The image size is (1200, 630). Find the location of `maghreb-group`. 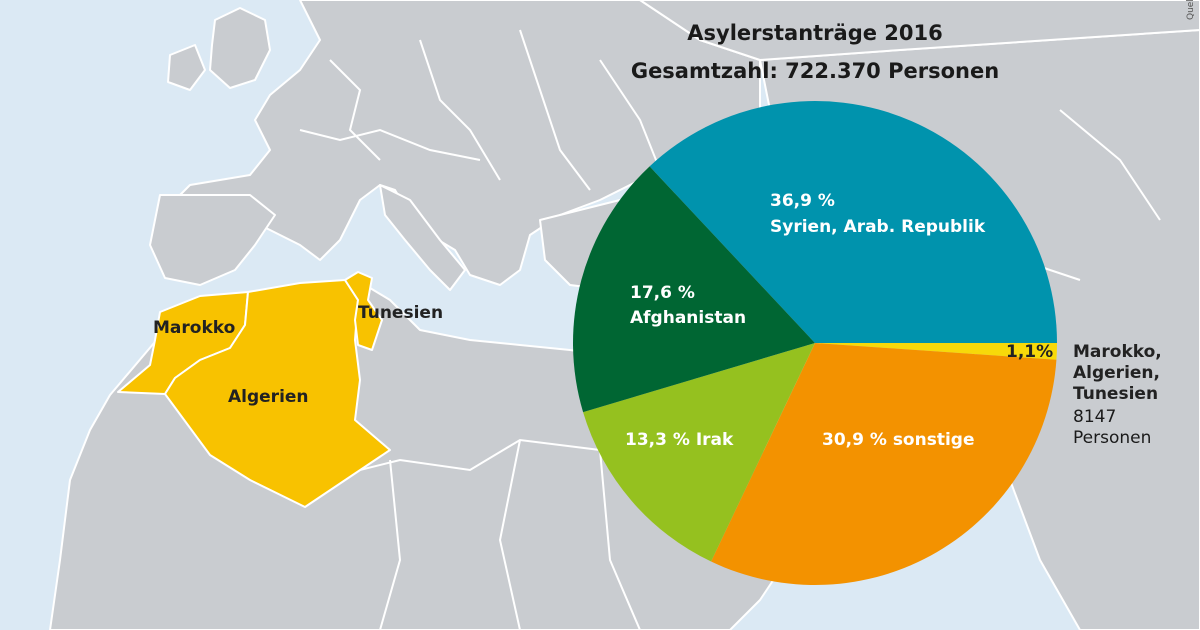

maghreb-group is located at coordinates (254, 389).